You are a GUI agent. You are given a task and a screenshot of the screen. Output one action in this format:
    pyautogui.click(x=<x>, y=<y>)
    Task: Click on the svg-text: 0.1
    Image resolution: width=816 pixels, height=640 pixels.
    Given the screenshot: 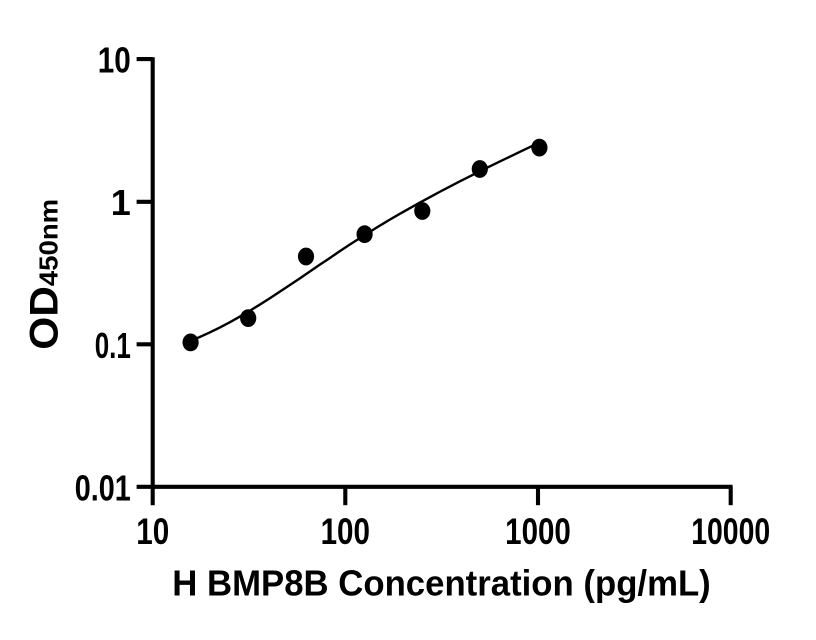 What is the action you would take?
    pyautogui.click(x=113, y=345)
    